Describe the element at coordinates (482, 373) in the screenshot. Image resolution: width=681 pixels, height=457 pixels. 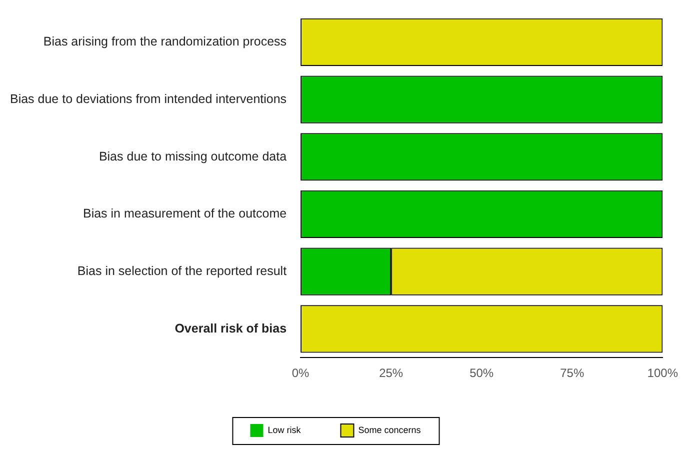
I see `x-tick-label: 50%` at that location.